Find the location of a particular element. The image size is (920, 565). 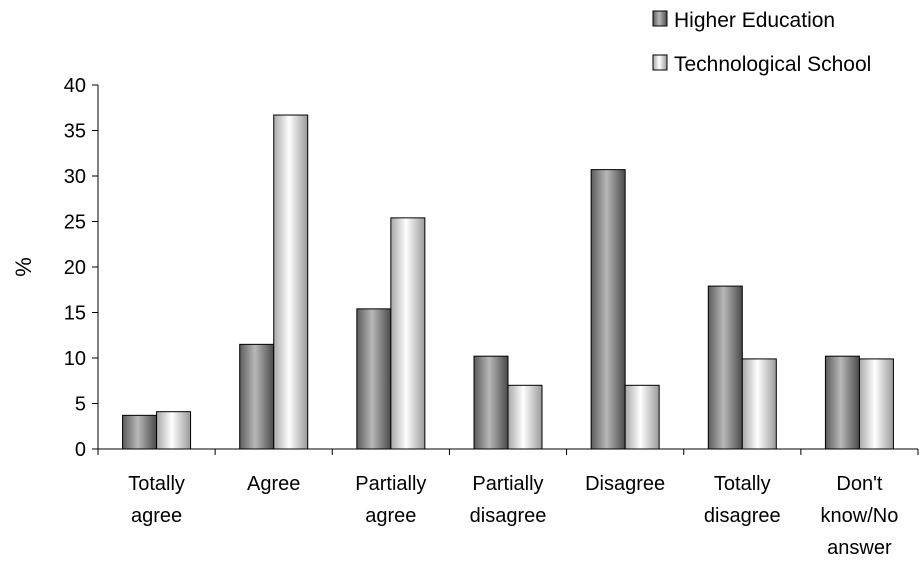

y-tick-label: 25 is located at coordinates (75, 223).